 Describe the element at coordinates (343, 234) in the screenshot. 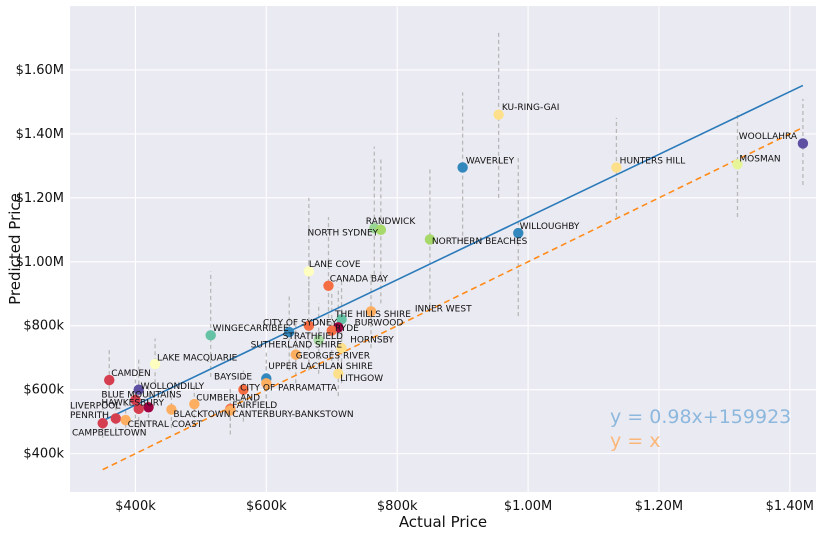

I see `label-north-sydney: NORTH SYDNEY` at that location.